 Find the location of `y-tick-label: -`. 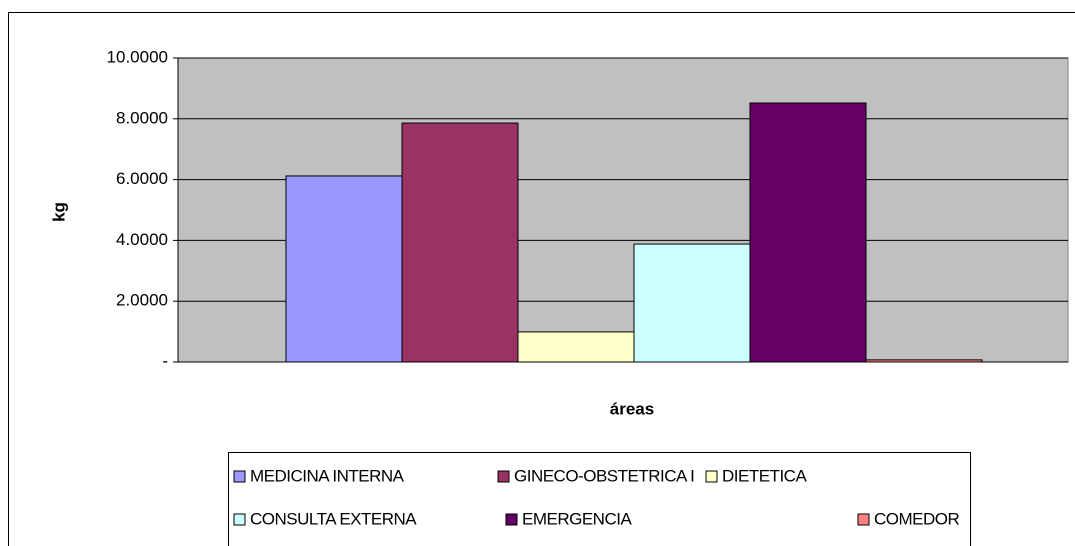

y-tick-label: - is located at coordinates (165, 360).